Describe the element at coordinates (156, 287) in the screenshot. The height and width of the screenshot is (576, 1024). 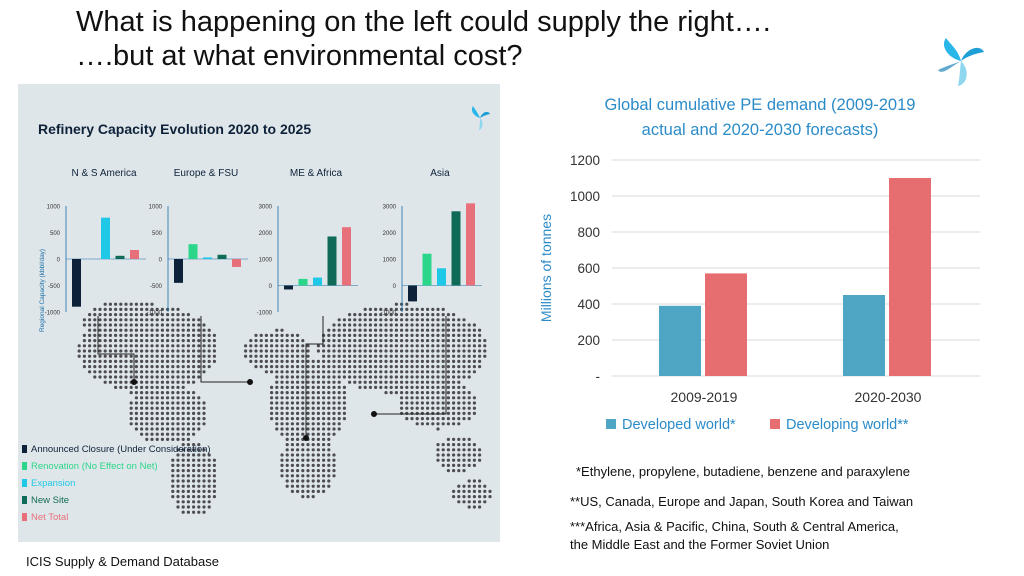
I see `region-tick-label: -500` at that location.